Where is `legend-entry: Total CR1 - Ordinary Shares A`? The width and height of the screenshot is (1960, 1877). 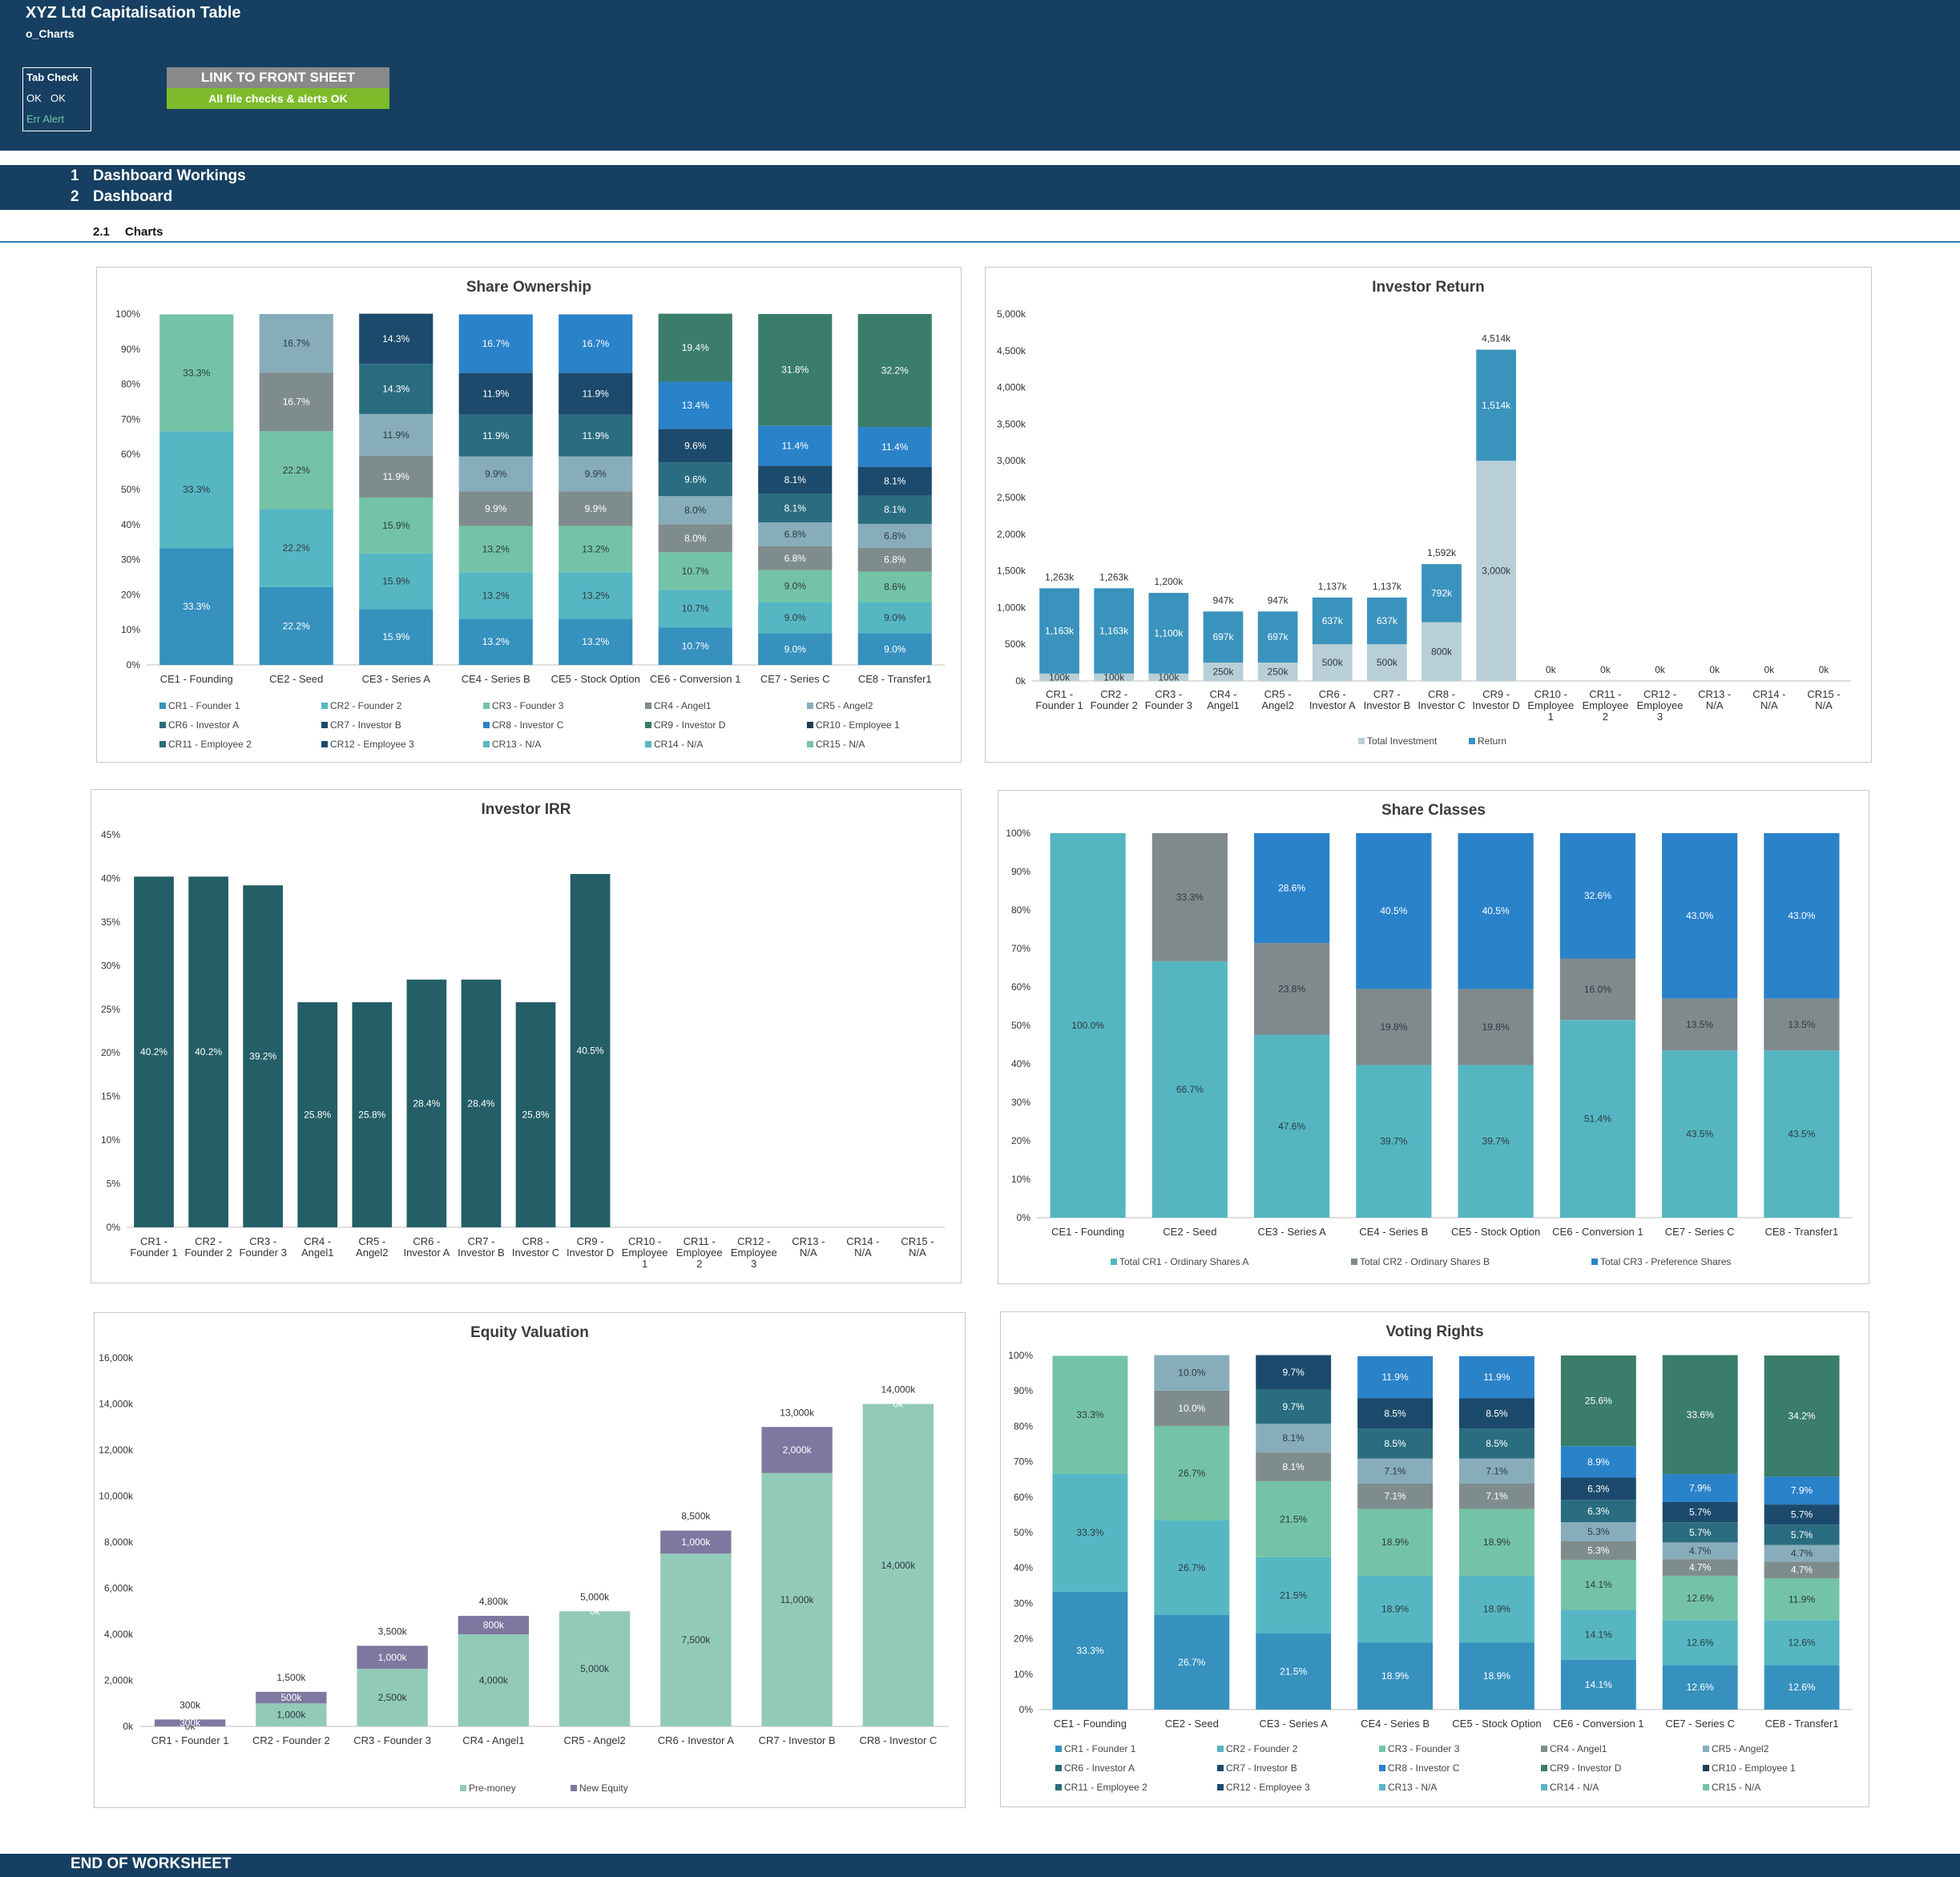 legend-entry: Total CR1 - Ordinary Shares A is located at coordinates (1183, 1261).